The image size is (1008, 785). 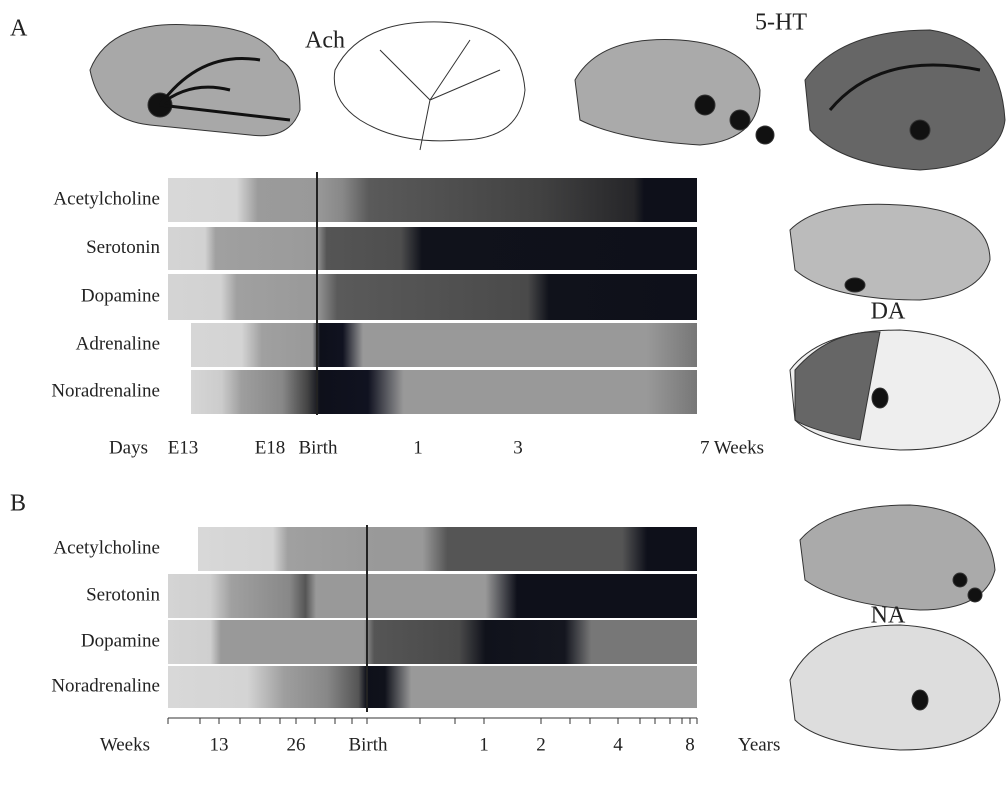 What do you see at coordinates (888, 616) in the screenshot?
I see `brain-label: NA` at bounding box center [888, 616].